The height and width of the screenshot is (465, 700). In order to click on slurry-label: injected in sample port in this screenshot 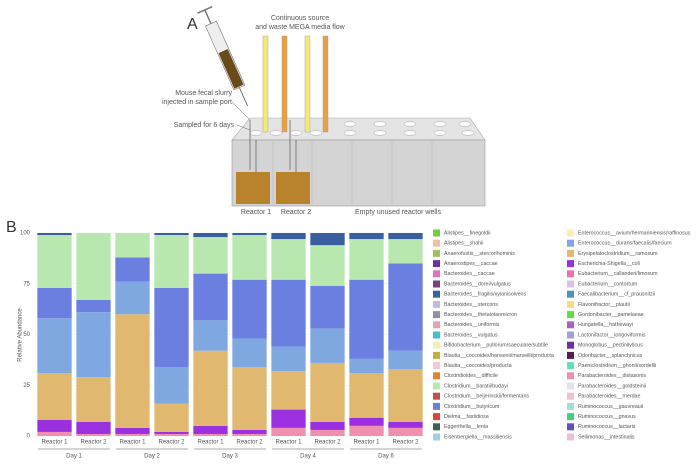, I will do `click(197, 102)`.